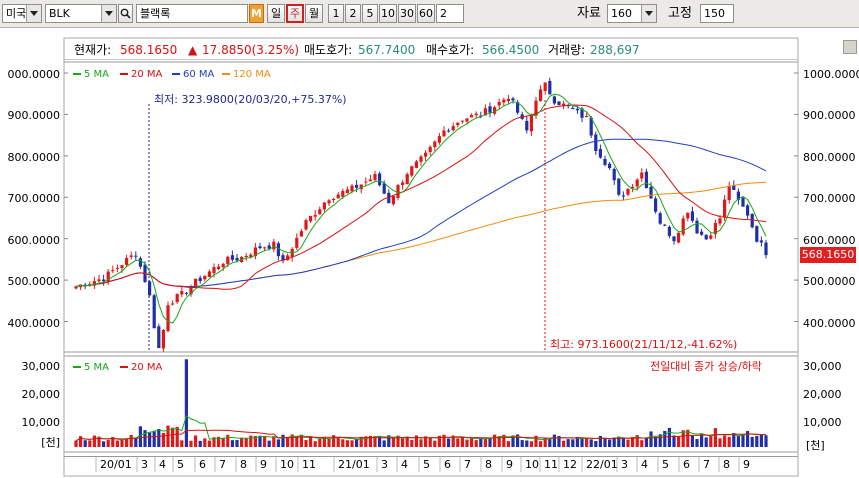 The height and width of the screenshot is (478, 859). What do you see at coordinates (125, 13) in the screenshot?
I see `search-button` at bounding box center [125, 13].